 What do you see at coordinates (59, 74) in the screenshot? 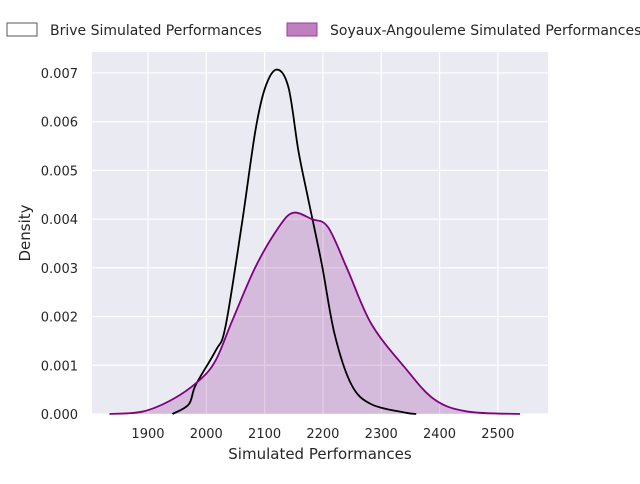
I see `y-tick-label: 0.007` at bounding box center [59, 74].